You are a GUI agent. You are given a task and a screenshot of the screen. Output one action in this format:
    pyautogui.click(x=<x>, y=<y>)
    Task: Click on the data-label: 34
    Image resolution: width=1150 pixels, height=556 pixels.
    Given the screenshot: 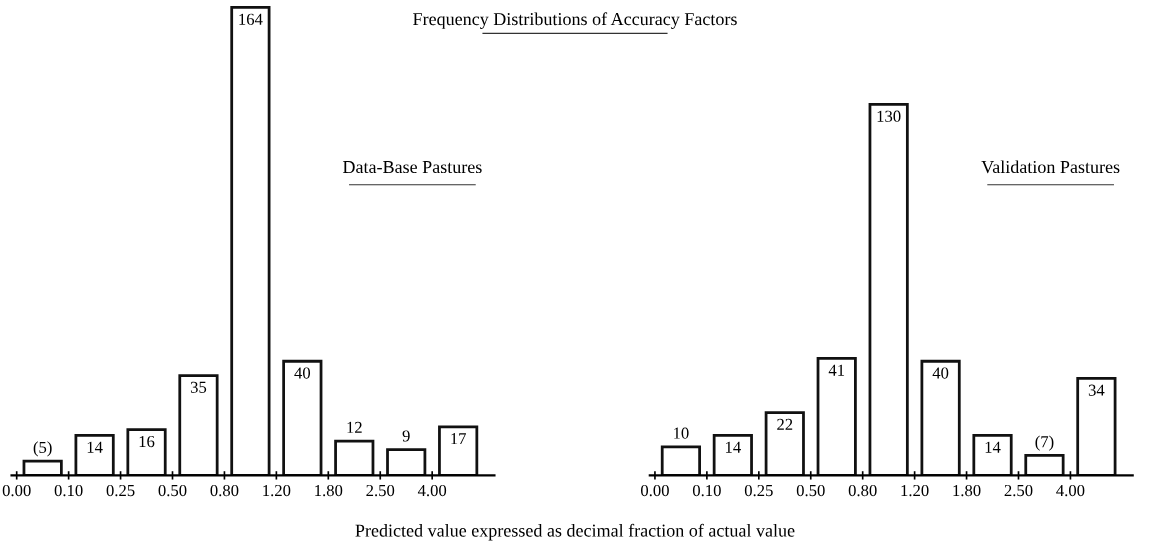 What is the action you would take?
    pyautogui.click(x=1096, y=390)
    